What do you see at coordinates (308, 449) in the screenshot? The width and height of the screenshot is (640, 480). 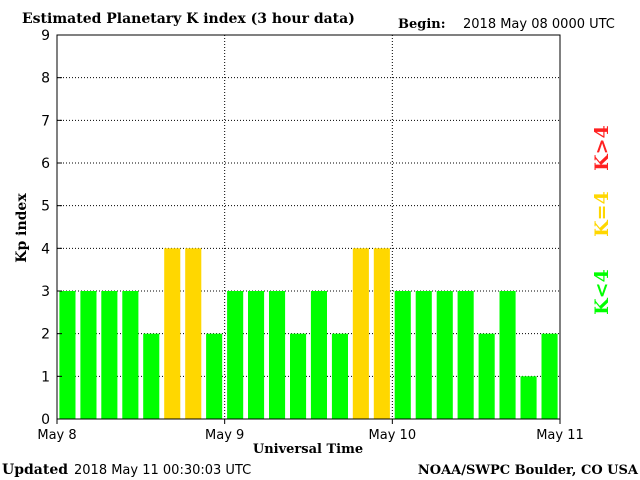 I see `x-axis-label: Universal Time` at bounding box center [308, 449].